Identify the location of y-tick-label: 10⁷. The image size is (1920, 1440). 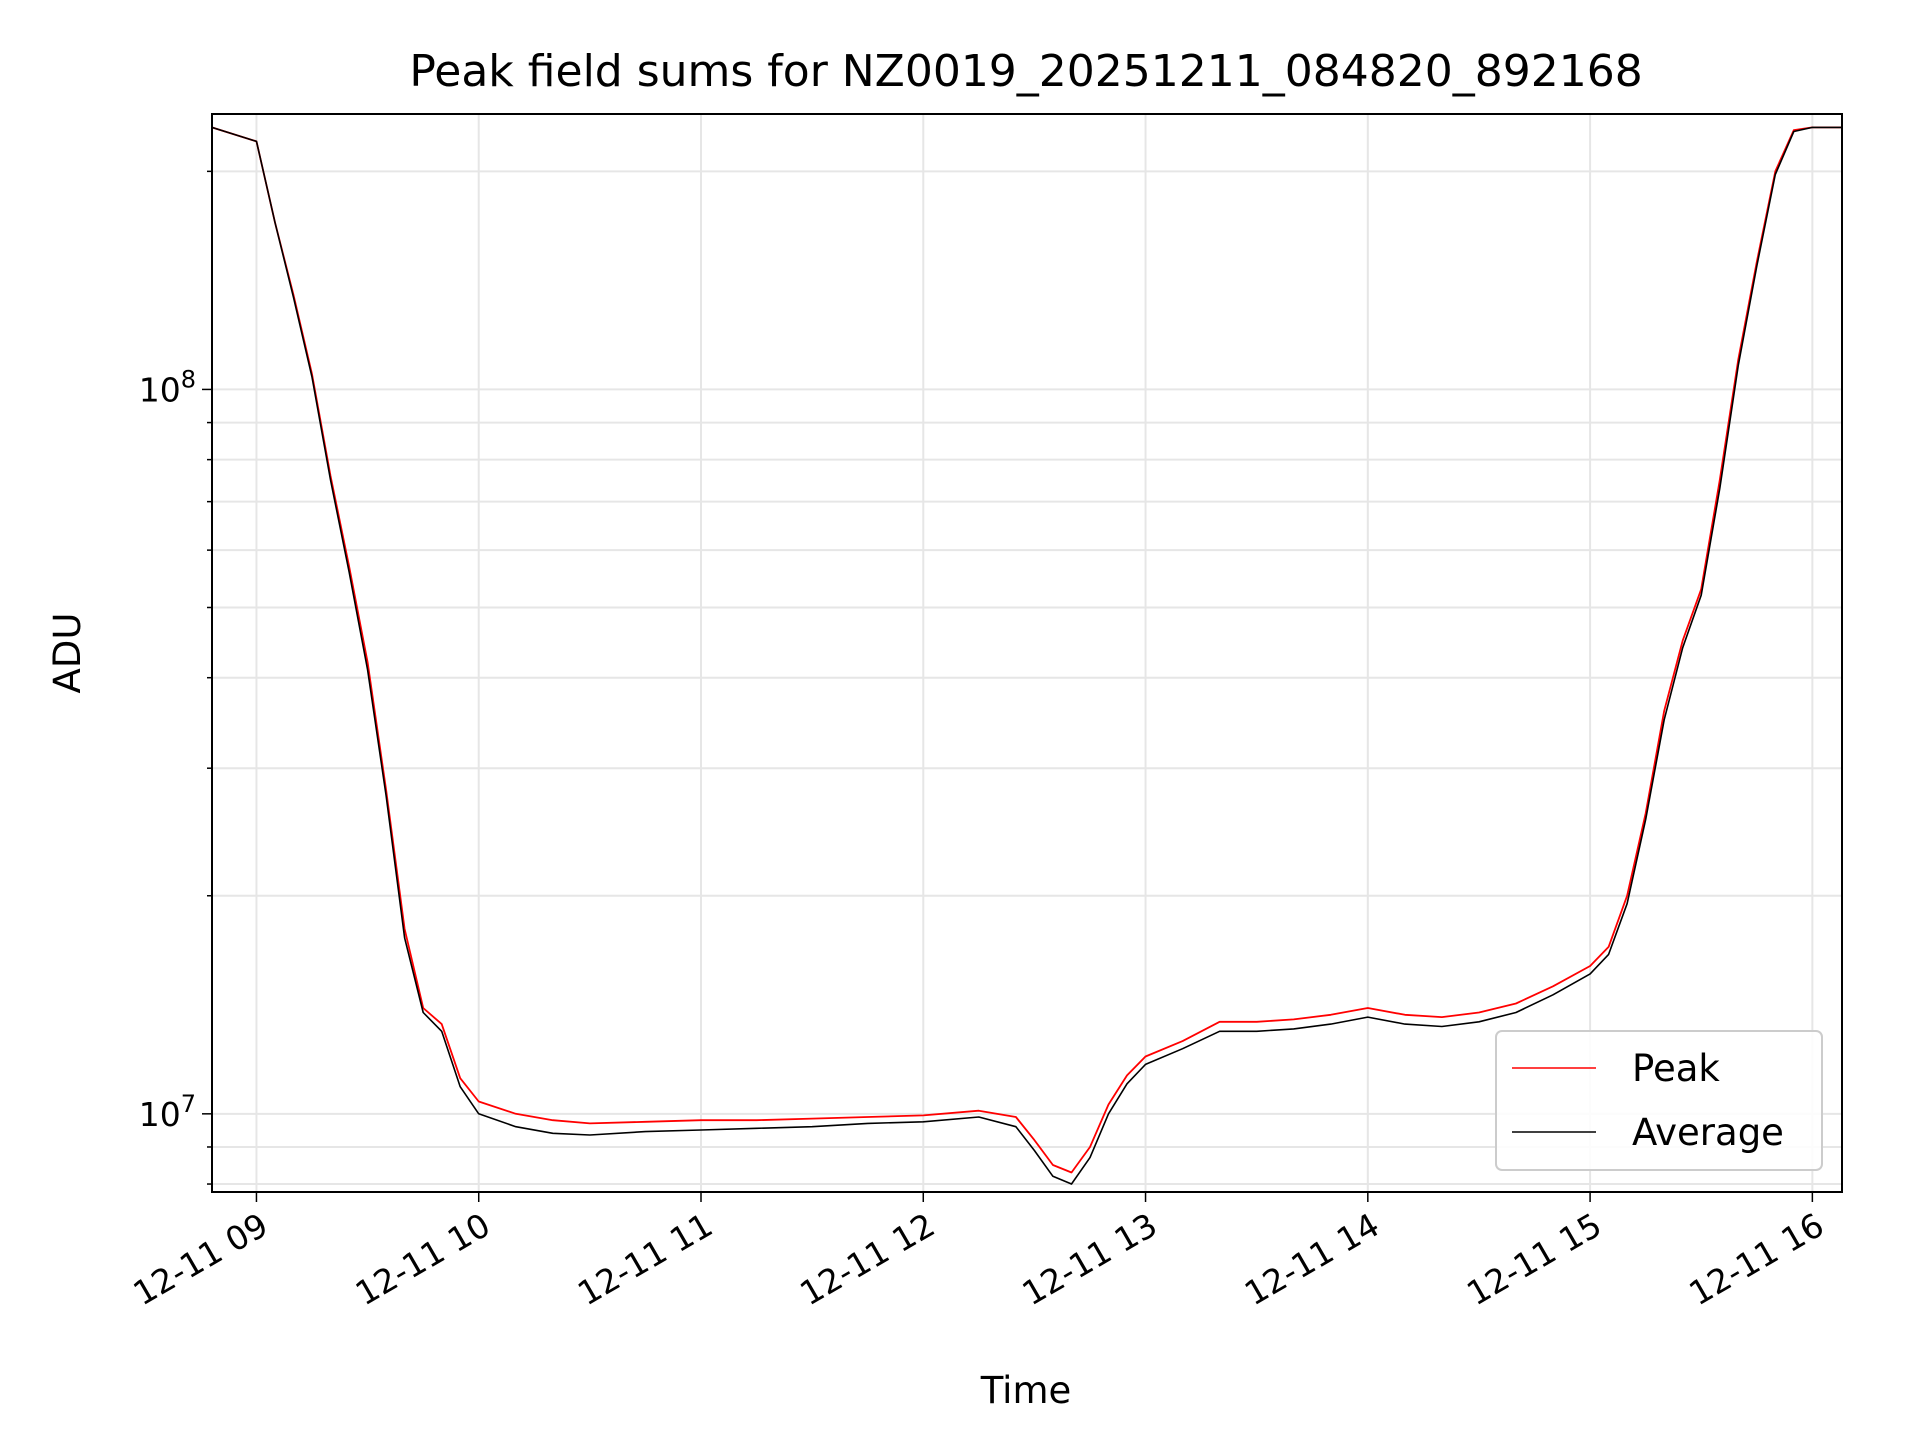
(167, 1112).